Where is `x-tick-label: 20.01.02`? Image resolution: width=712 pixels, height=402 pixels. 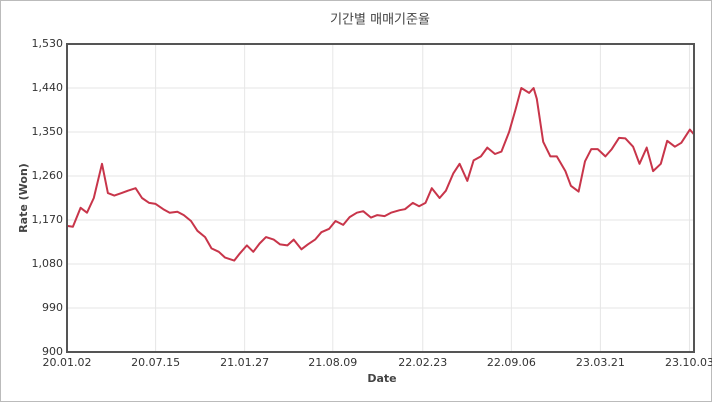
x-tick-label: 20.01.02 is located at coordinates (67, 362).